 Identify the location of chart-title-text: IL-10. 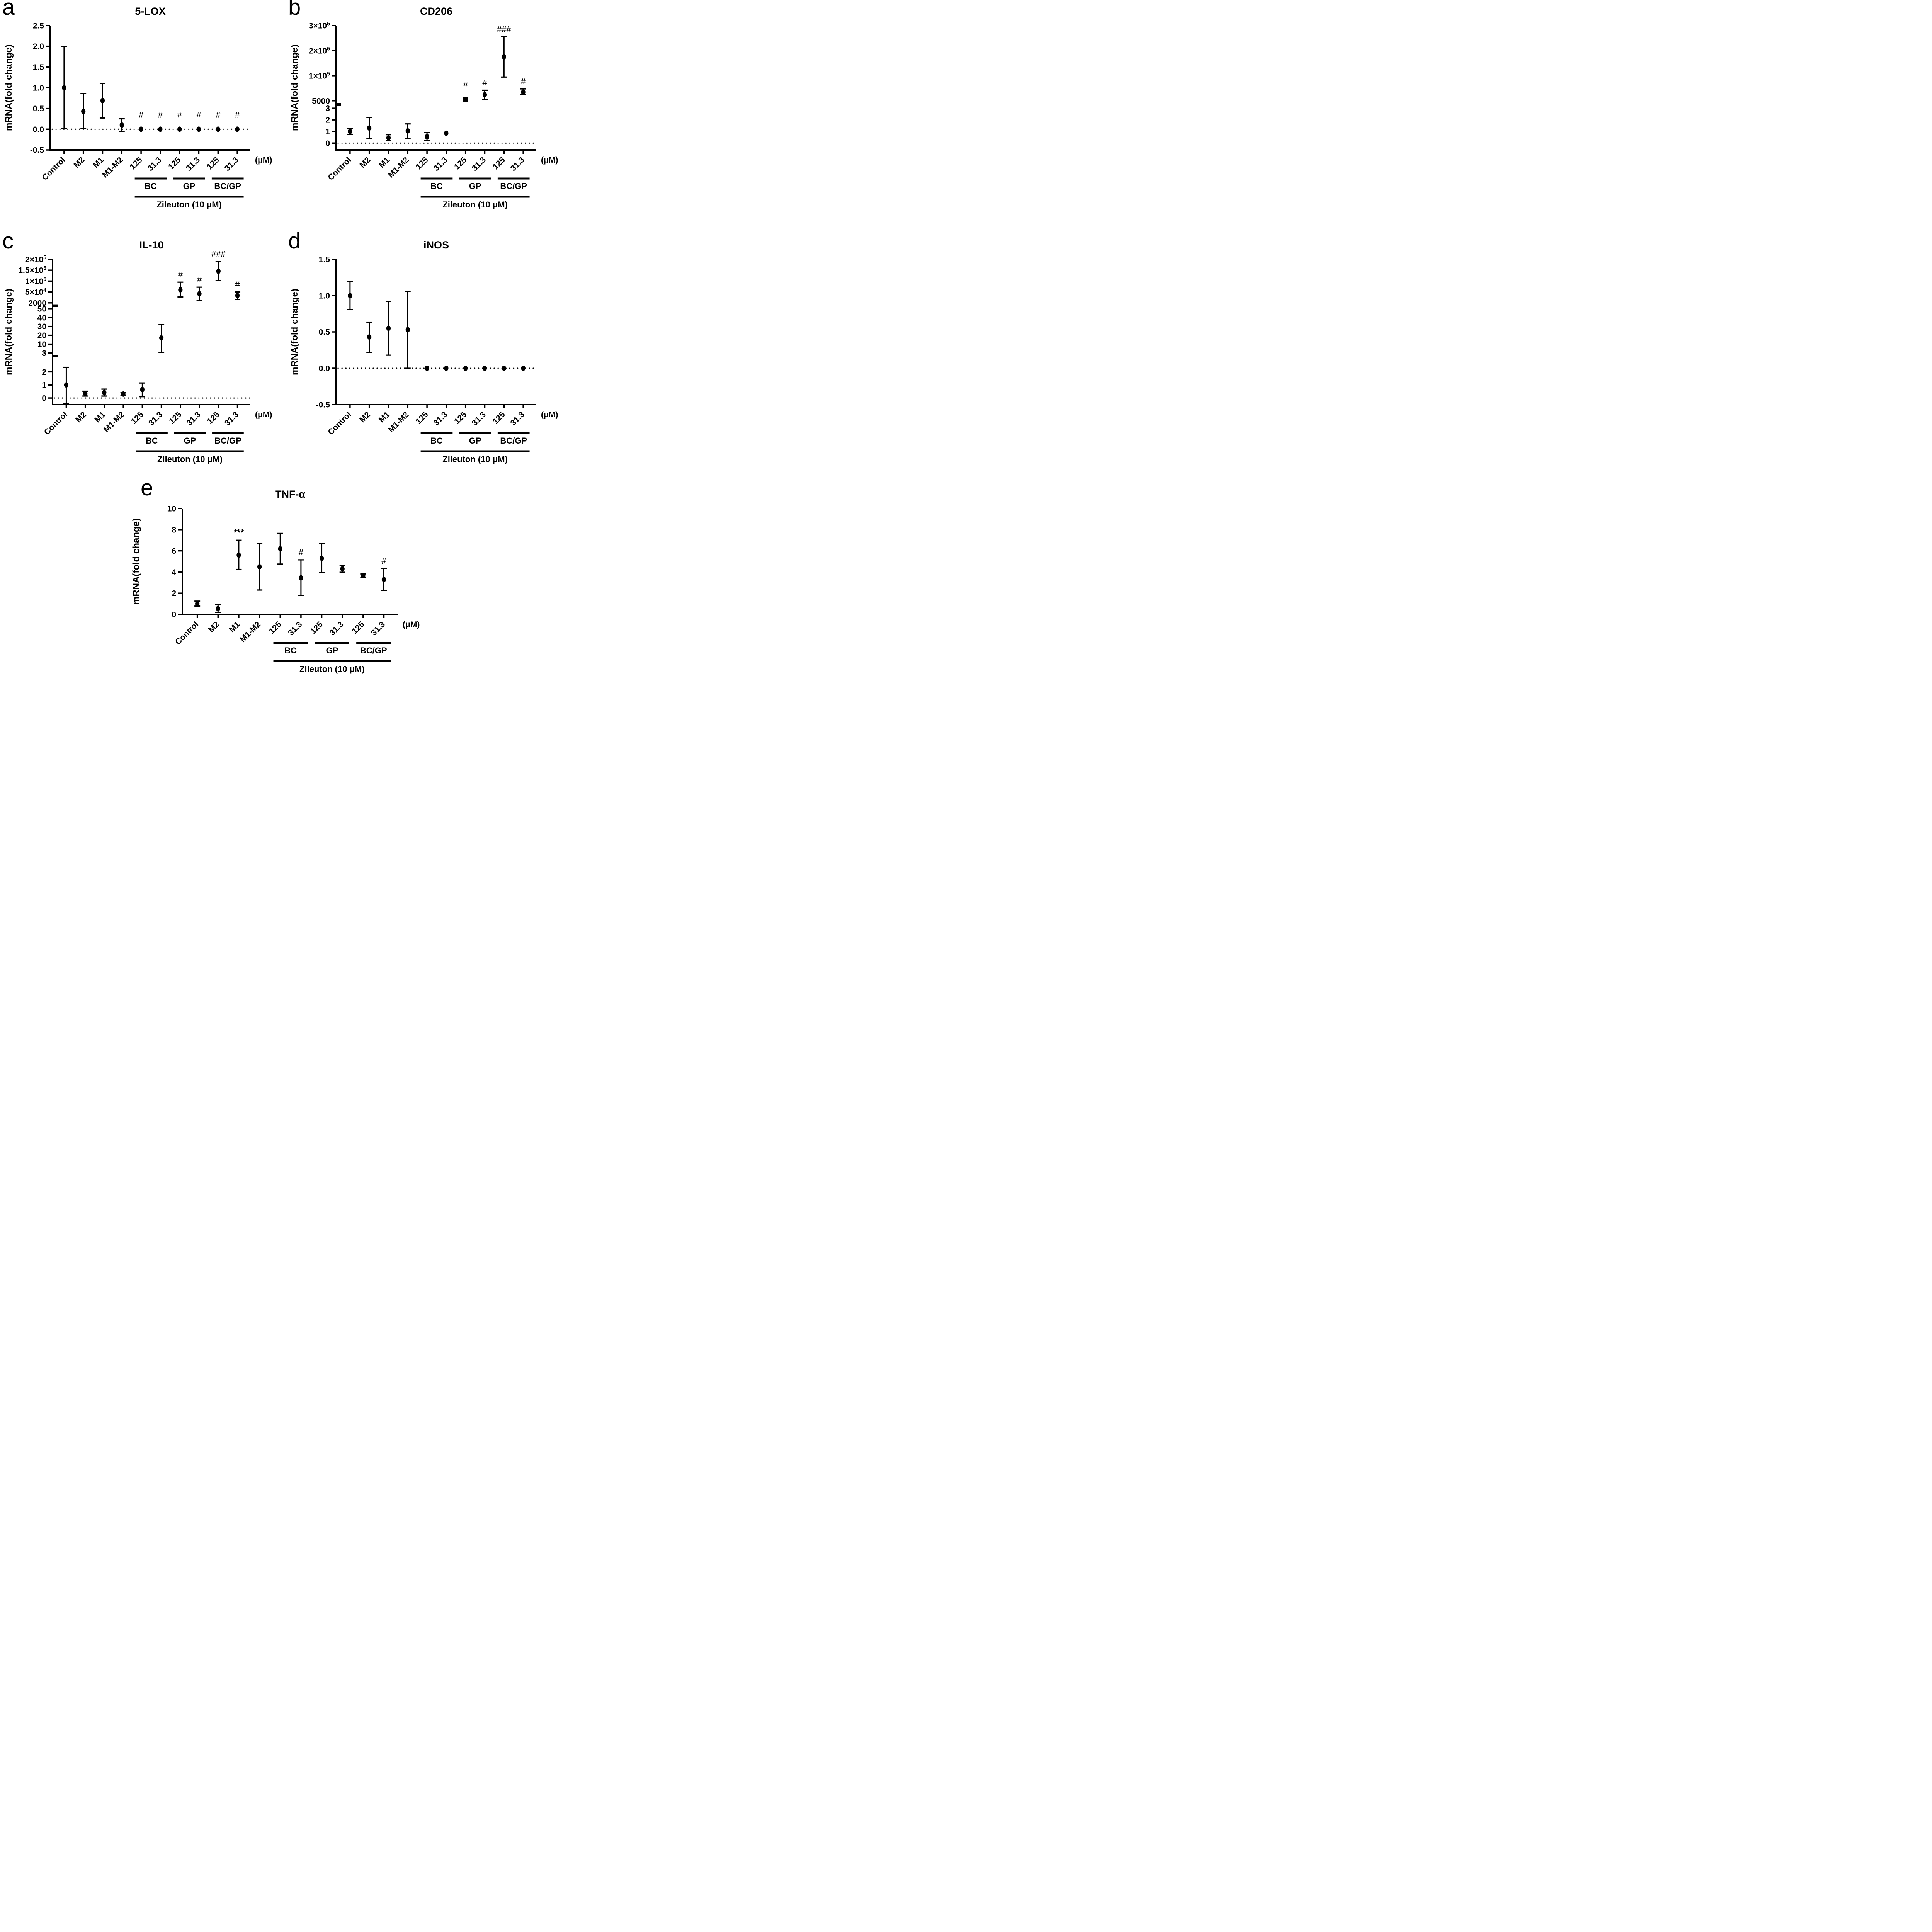
(151, 245).